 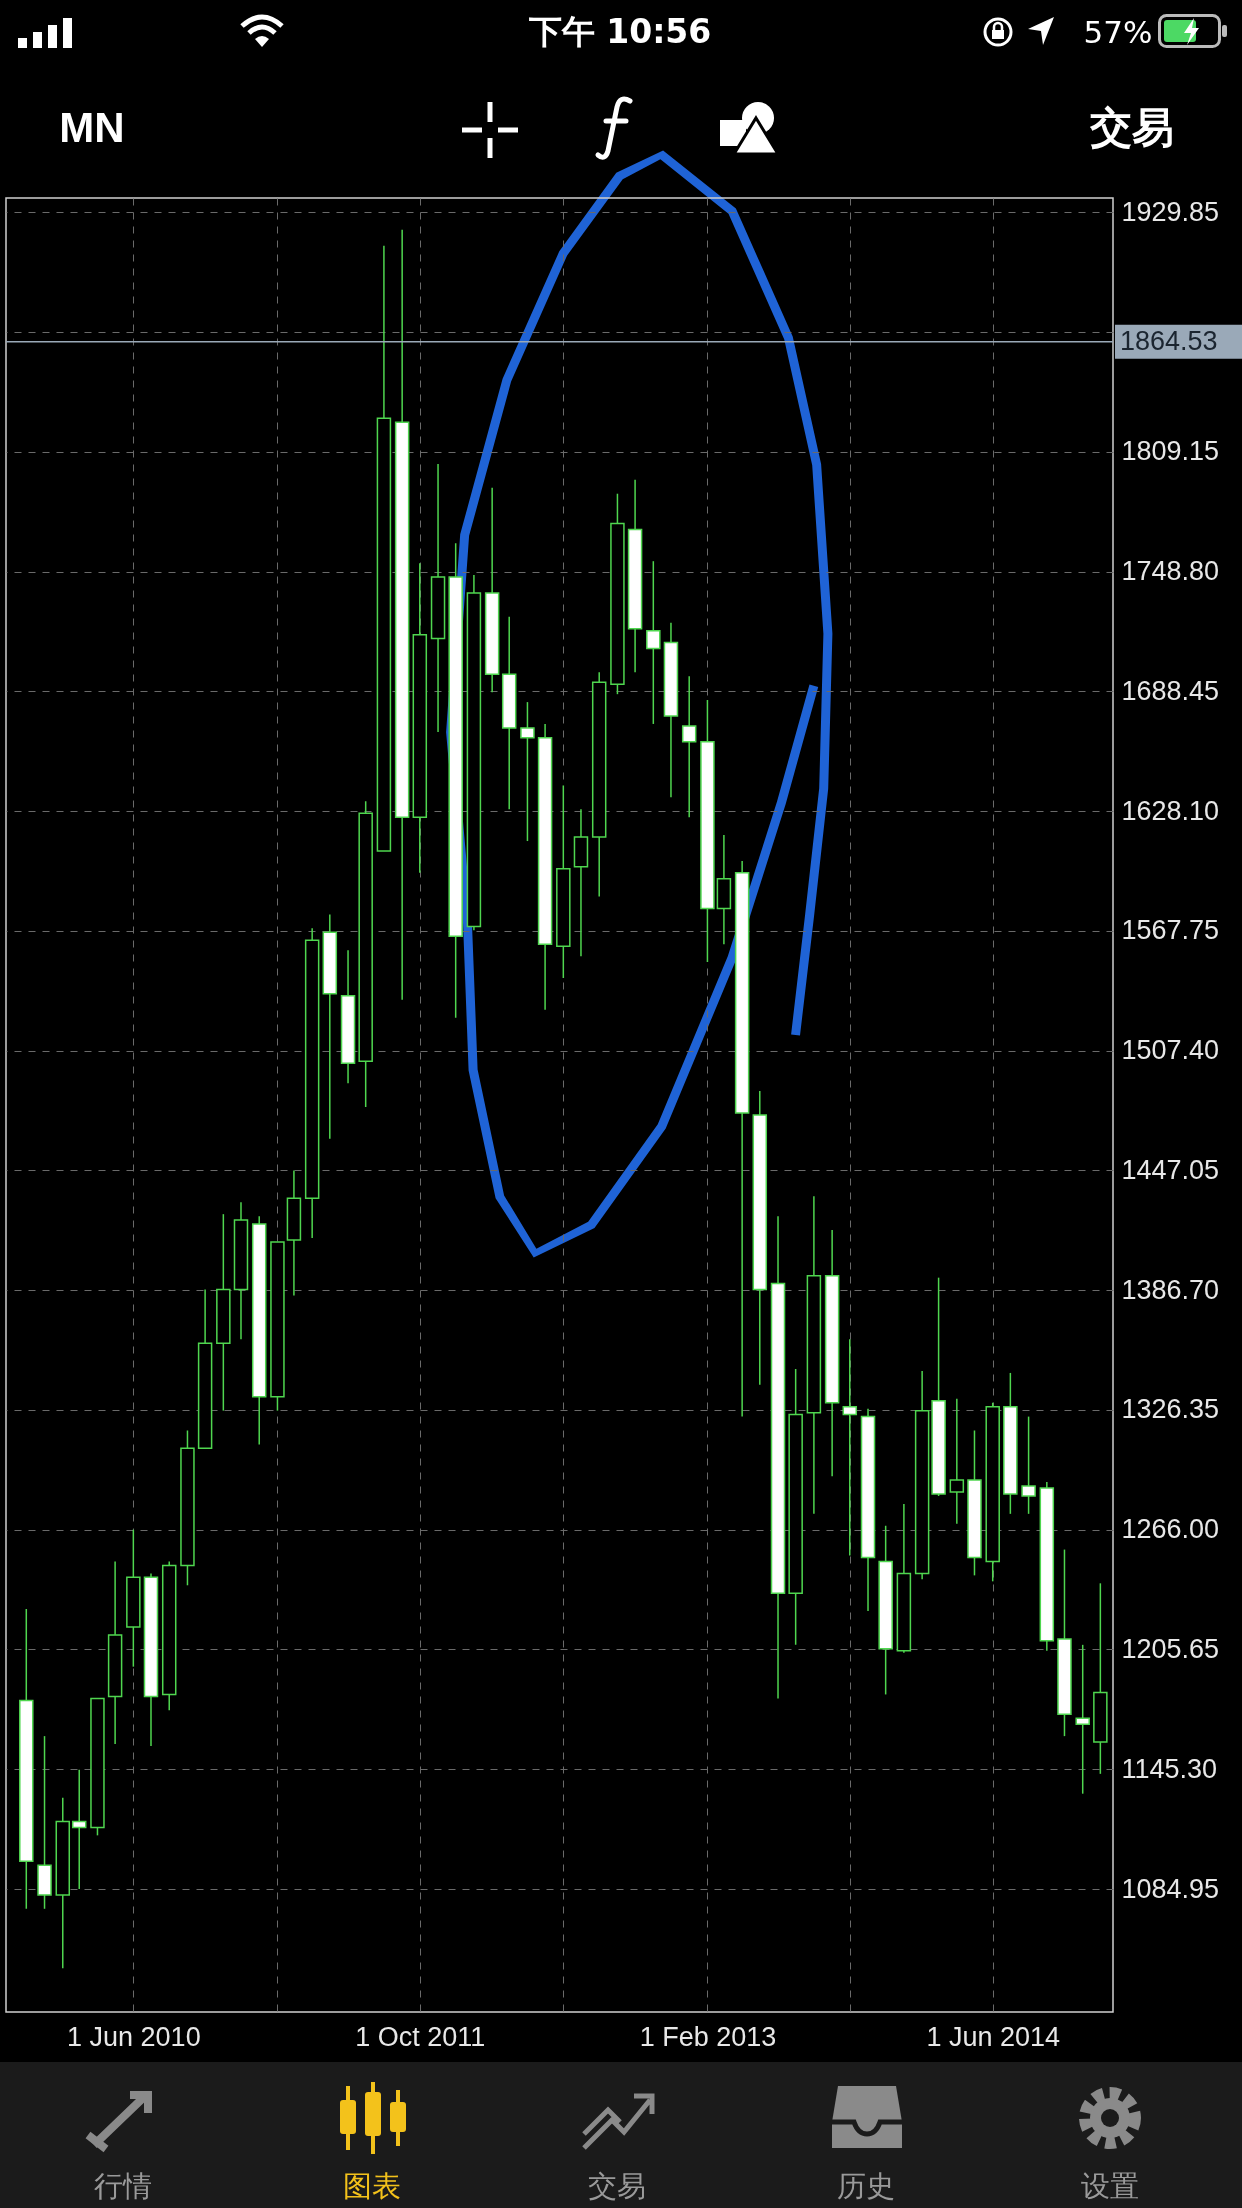 What do you see at coordinates (1170, 571) in the screenshot?
I see `y-tick-label: 1748.80` at bounding box center [1170, 571].